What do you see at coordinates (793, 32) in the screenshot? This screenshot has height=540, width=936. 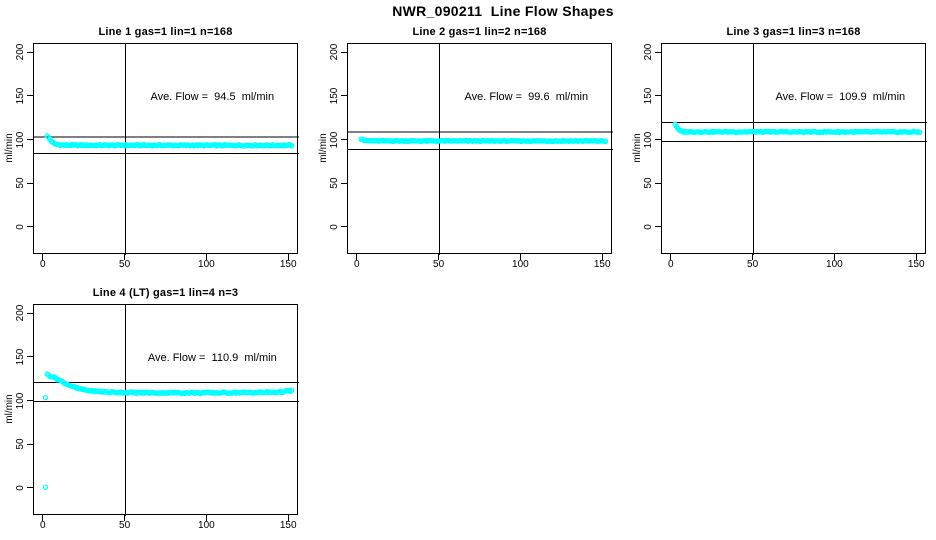 I see `plot-title: Line 3 gas=1 lin=3 n=168` at bounding box center [793, 32].